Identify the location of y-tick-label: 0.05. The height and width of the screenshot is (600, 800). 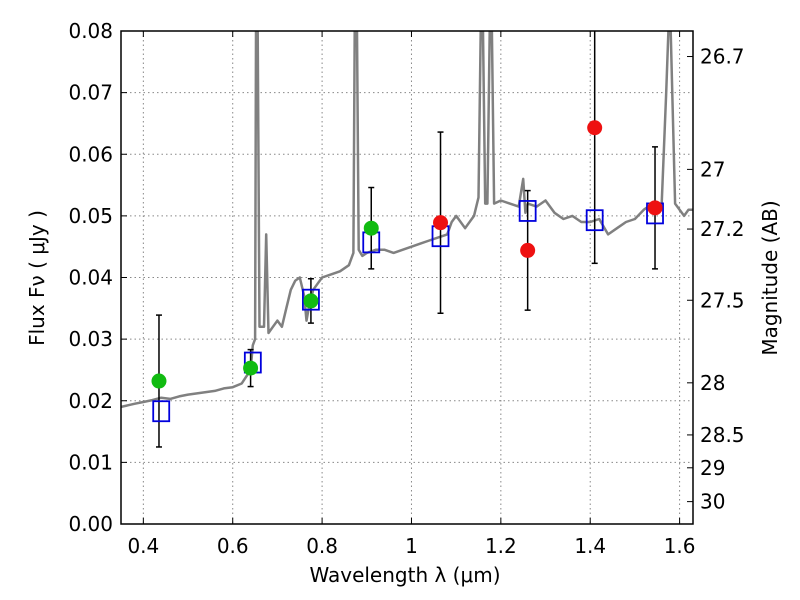
(90, 216).